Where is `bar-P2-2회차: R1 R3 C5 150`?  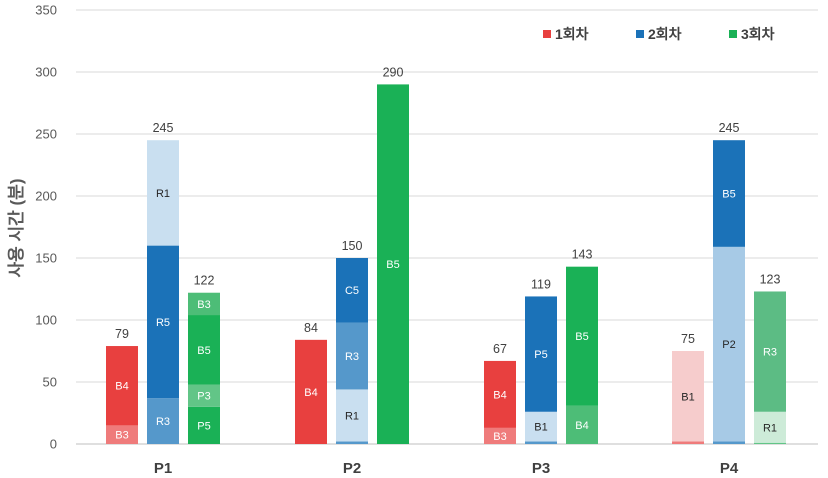 bar-P2-2회차: R1 R3 C5 150 is located at coordinates (352, 341).